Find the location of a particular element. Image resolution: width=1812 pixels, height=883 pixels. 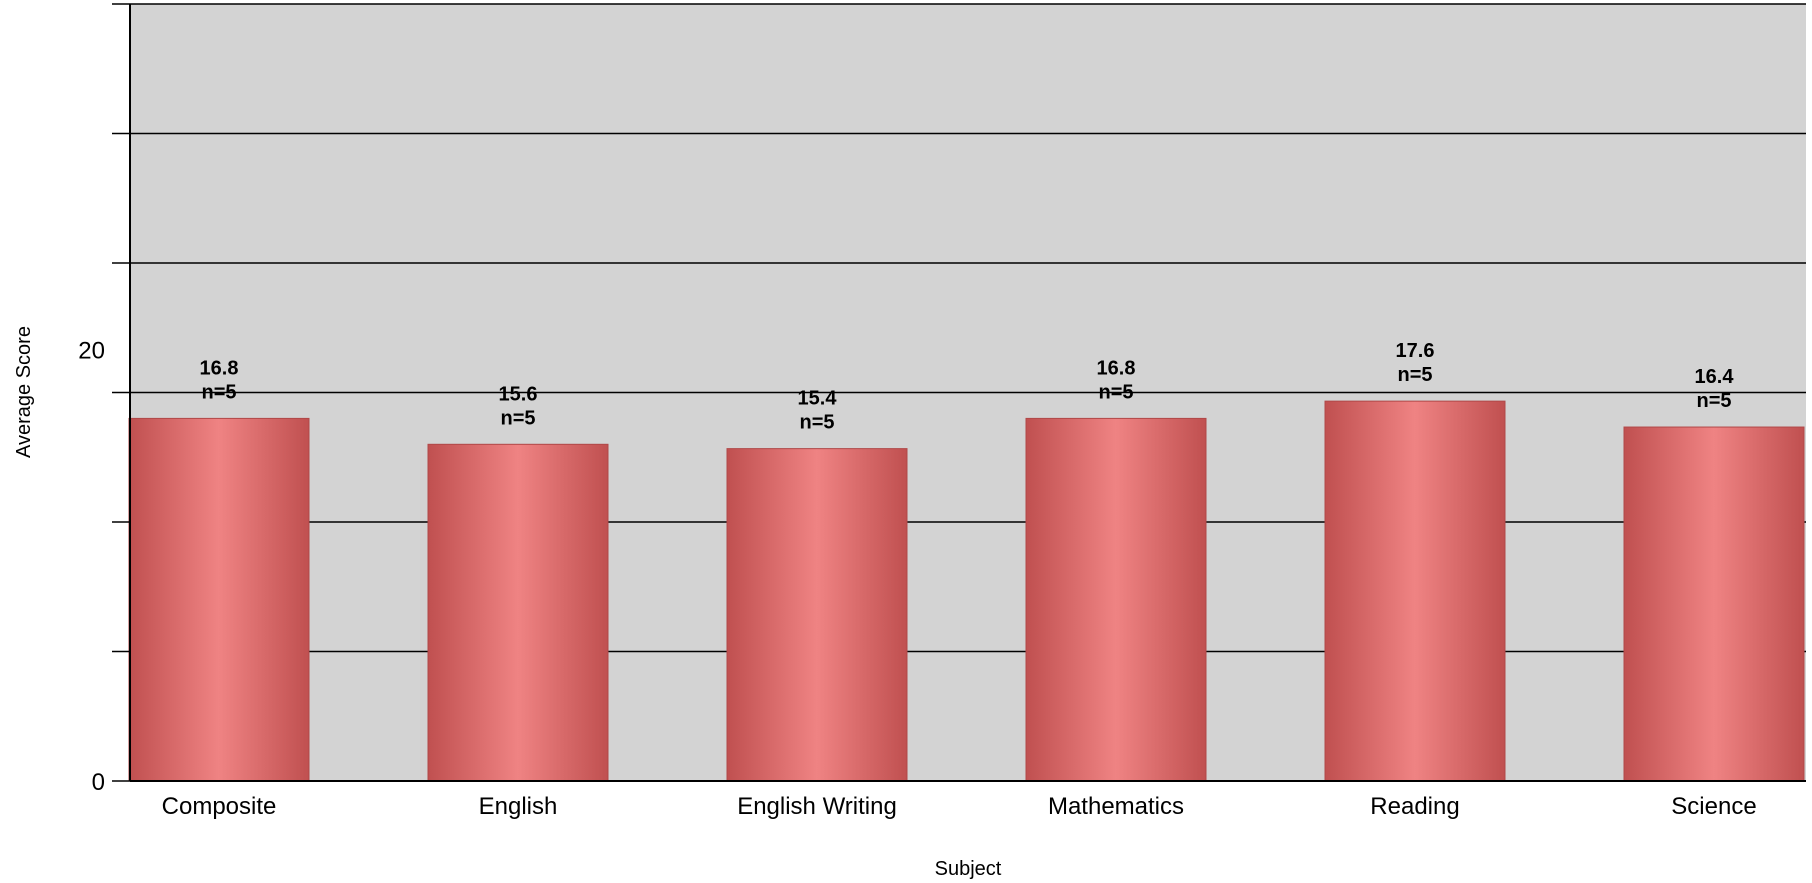

bar-reading is located at coordinates (1415, 591).